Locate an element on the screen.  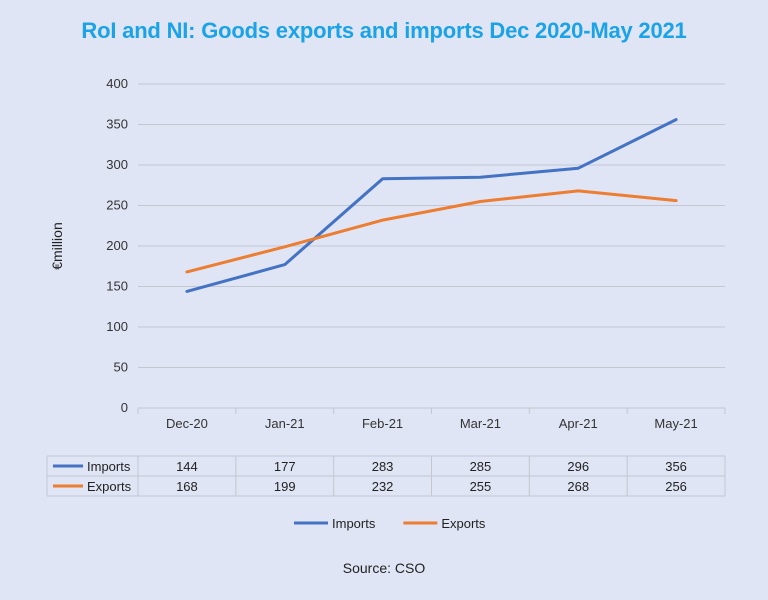
y-tick-label: 250 is located at coordinates (117, 205).